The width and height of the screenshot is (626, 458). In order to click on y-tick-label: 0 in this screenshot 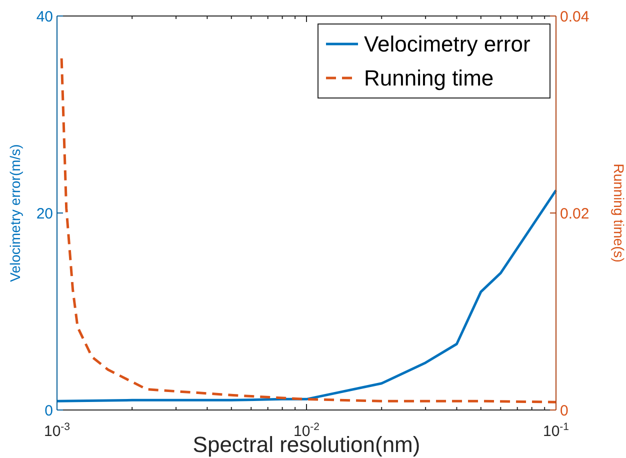, I will do `click(48, 411)`.